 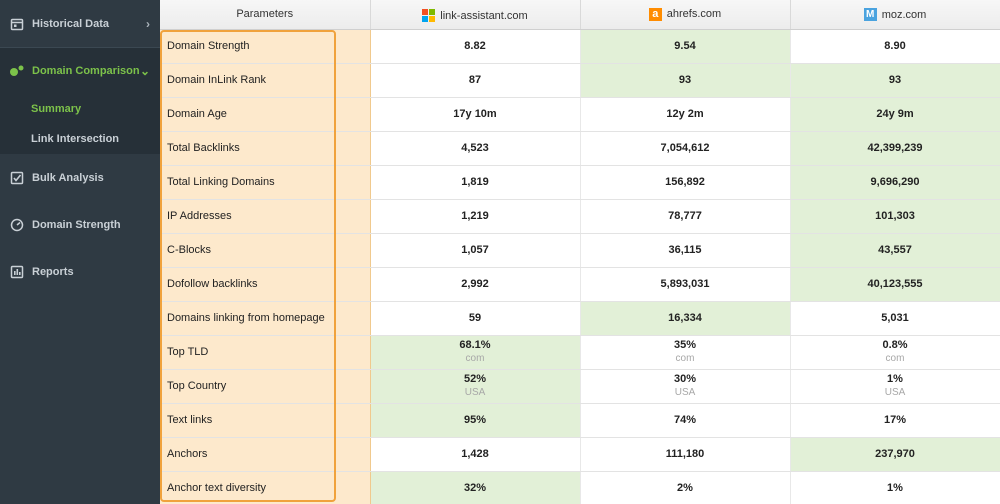 I want to click on value-cell: 8.82, so click(x=475, y=46).